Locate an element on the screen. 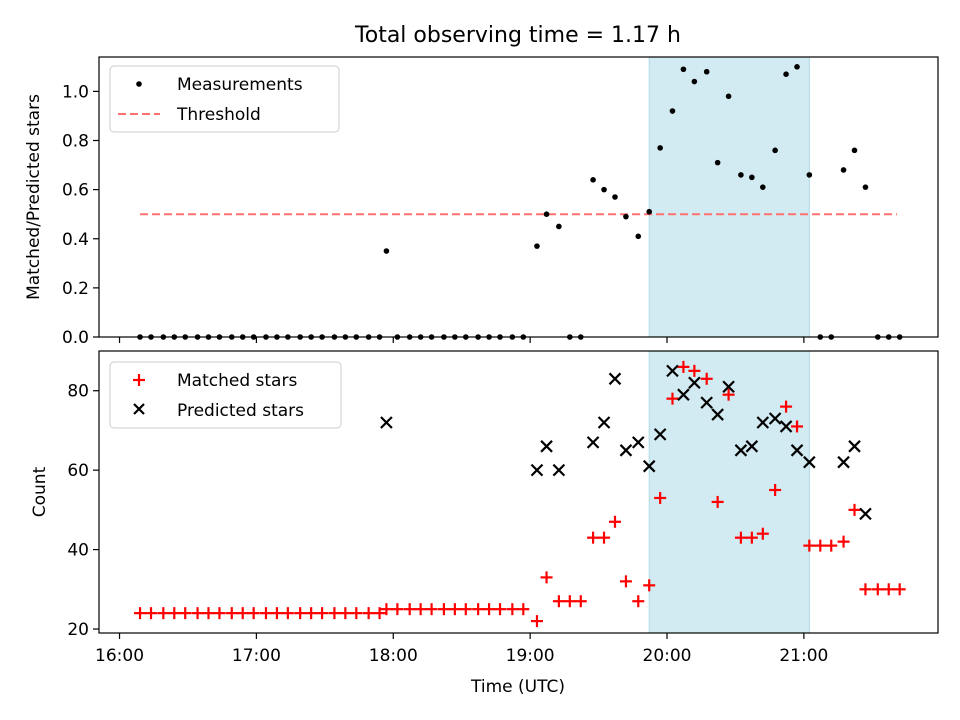  chart-title: Total observing time = 1.17 h is located at coordinates (517, 35).